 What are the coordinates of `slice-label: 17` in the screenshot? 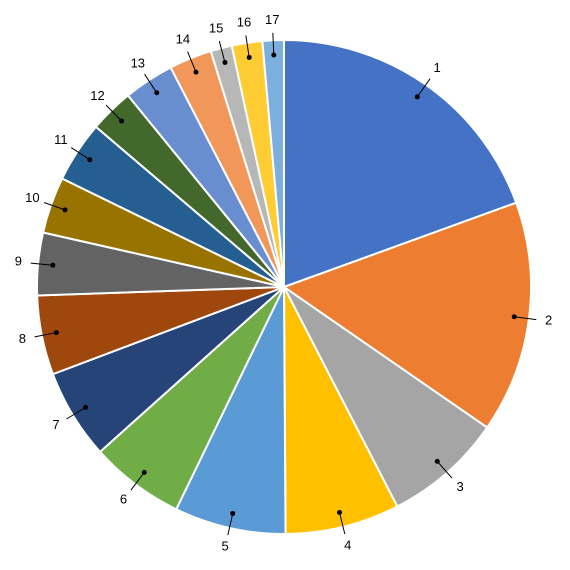 It's located at (272, 19).